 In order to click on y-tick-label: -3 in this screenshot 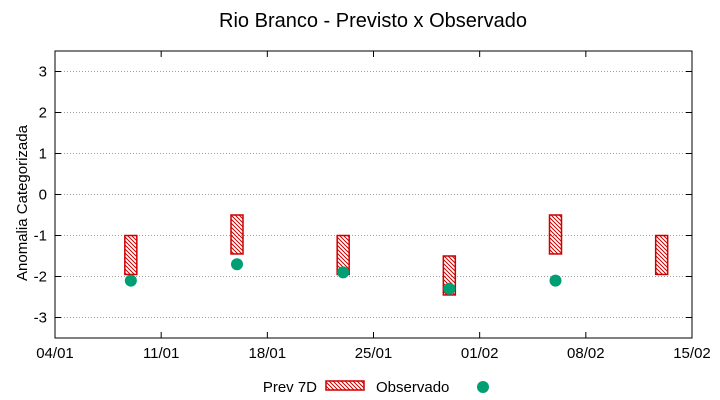, I will do `click(40, 318)`.